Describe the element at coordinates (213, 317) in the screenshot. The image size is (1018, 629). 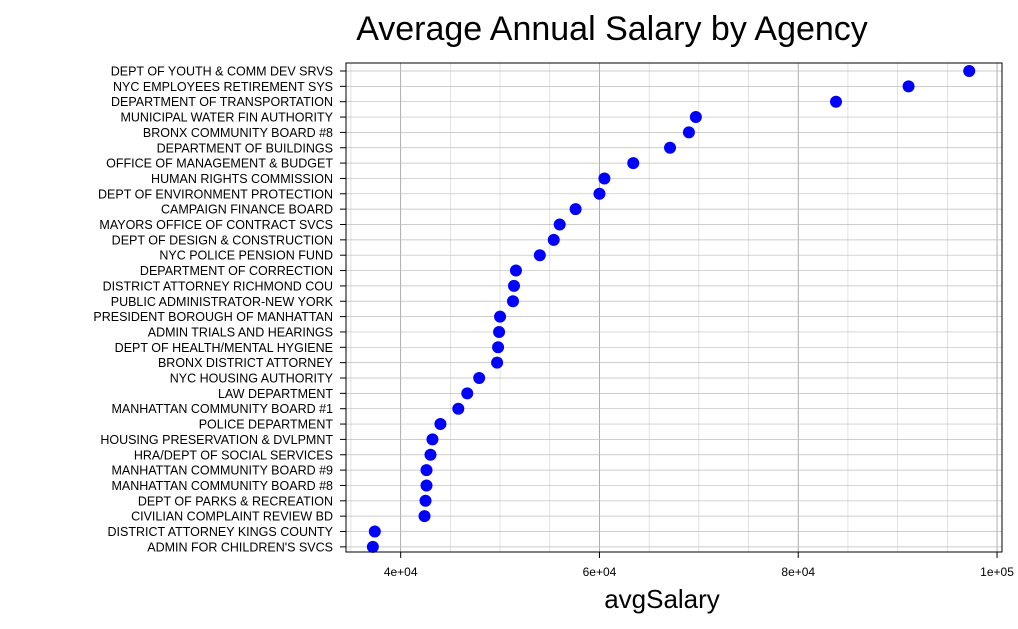
I see `category-label: PRESIDENT BOROUGH OF MANHATTAN` at that location.